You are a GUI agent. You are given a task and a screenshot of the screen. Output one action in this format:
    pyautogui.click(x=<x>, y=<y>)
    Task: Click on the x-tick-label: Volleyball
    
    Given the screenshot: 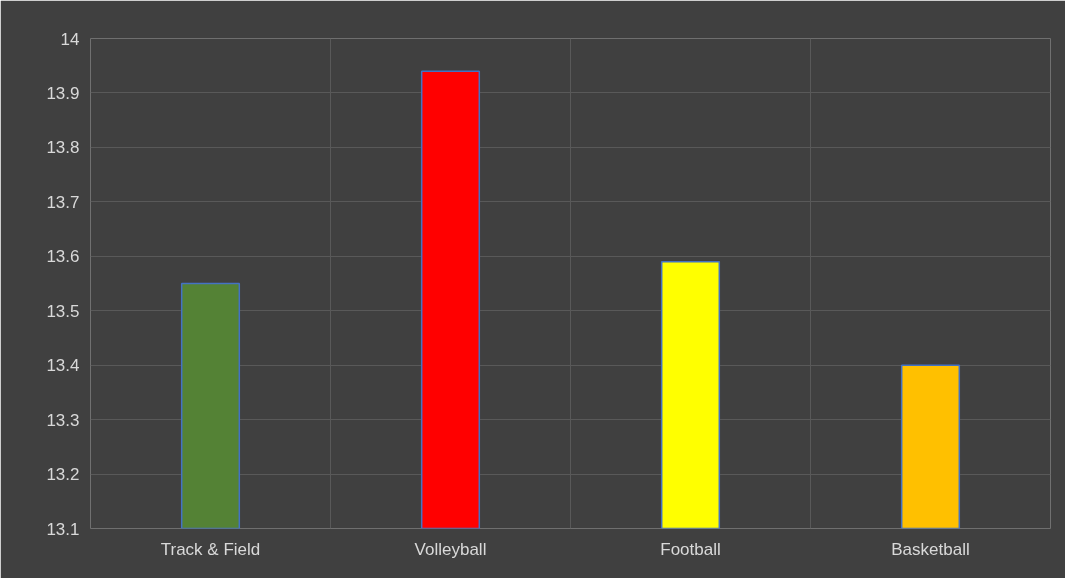 What is the action you would take?
    pyautogui.click(x=450, y=549)
    